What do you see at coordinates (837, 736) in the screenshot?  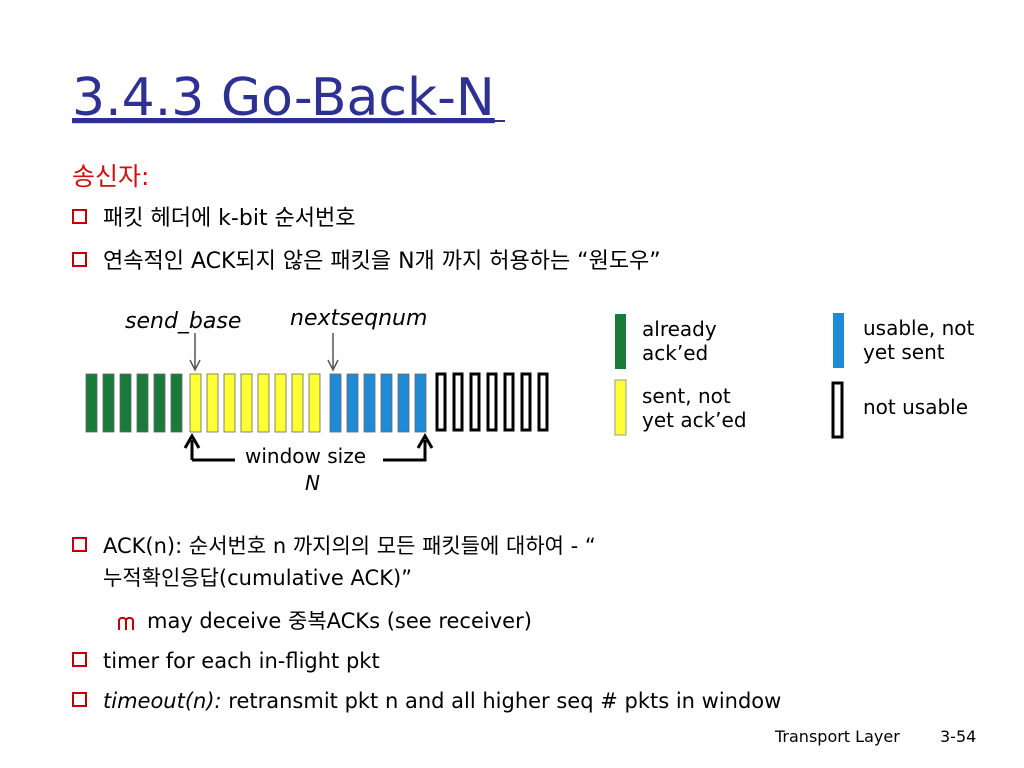 I see `footer-section: Transport Layer` at bounding box center [837, 736].